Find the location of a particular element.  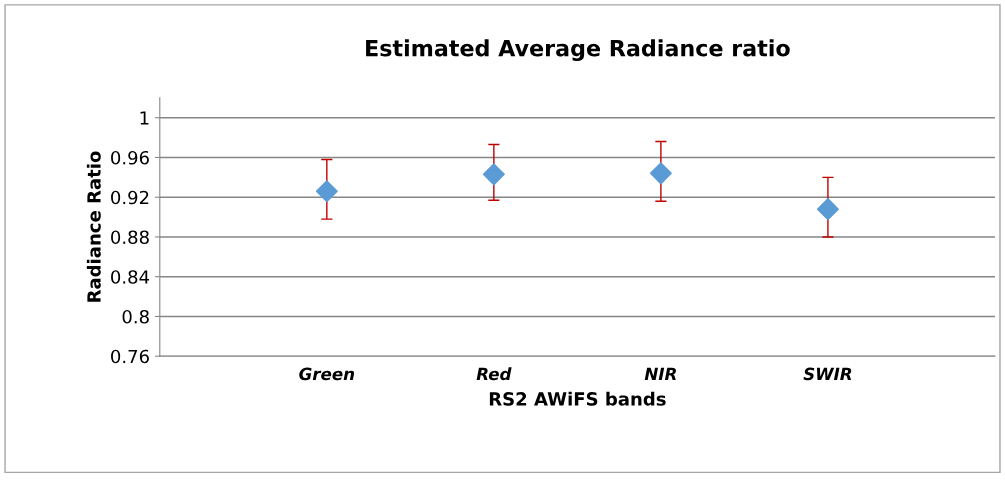

y-tick-label: 1 is located at coordinates (144, 118).